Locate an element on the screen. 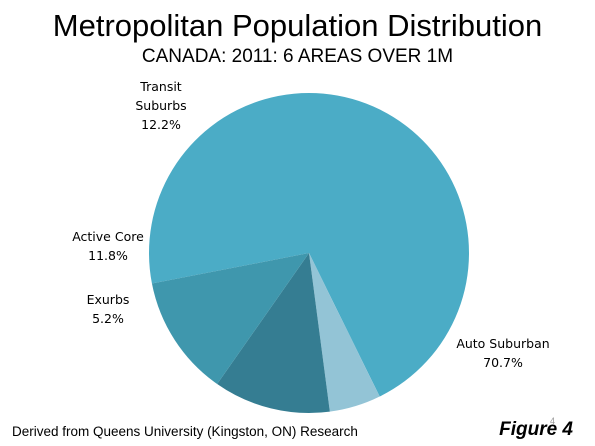 The height and width of the screenshot is (446, 595). slice-label-transit-suburbs: Transit Suburbs 12.2% is located at coordinates (160, 105).